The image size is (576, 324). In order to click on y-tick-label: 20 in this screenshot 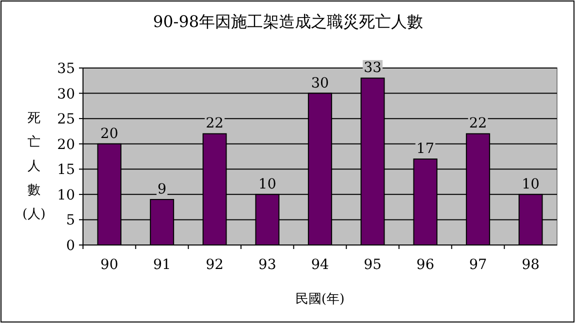, I will do `click(66, 144)`.